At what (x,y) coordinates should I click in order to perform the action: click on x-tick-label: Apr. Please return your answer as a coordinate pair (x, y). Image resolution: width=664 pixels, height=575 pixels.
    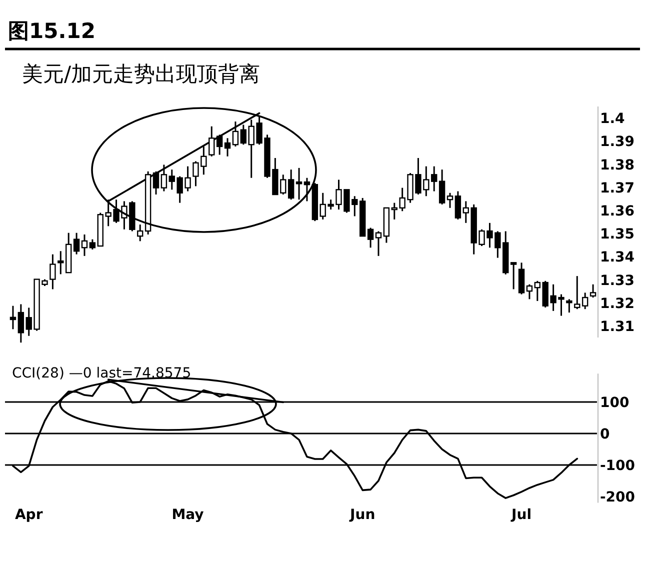
    Looking at the image, I should click on (28, 514).